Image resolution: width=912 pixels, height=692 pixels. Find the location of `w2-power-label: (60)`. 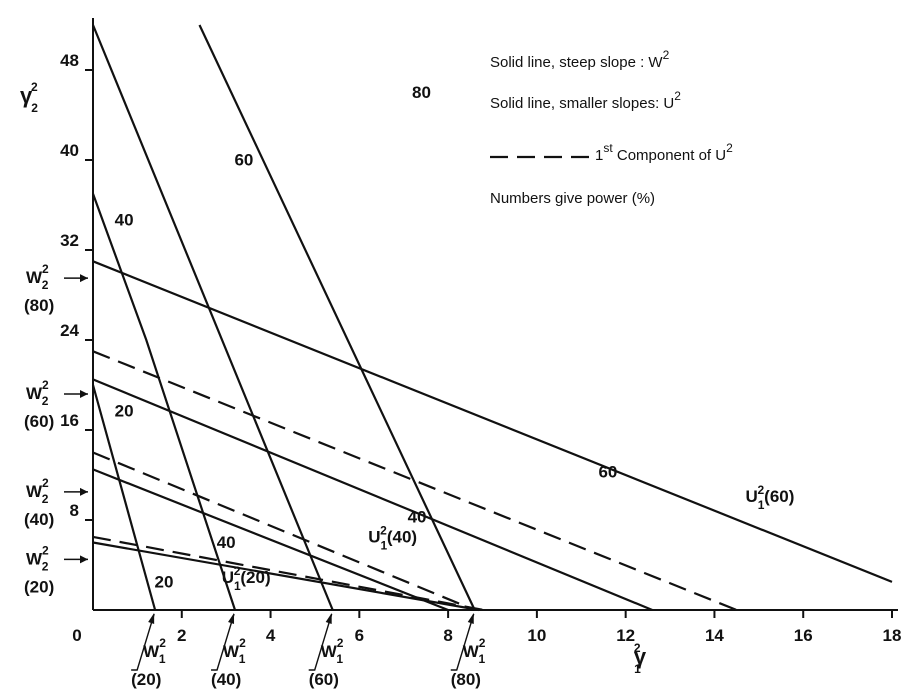

w2-power-label: (60) is located at coordinates (39, 421).